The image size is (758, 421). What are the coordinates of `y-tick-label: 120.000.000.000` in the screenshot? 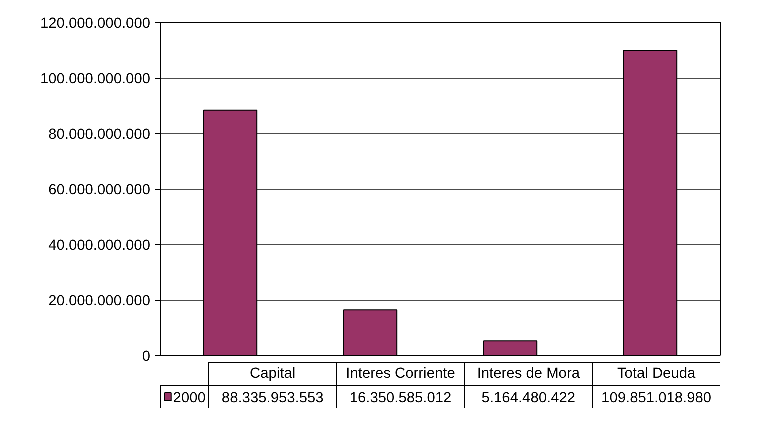 It's located at (95, 24).